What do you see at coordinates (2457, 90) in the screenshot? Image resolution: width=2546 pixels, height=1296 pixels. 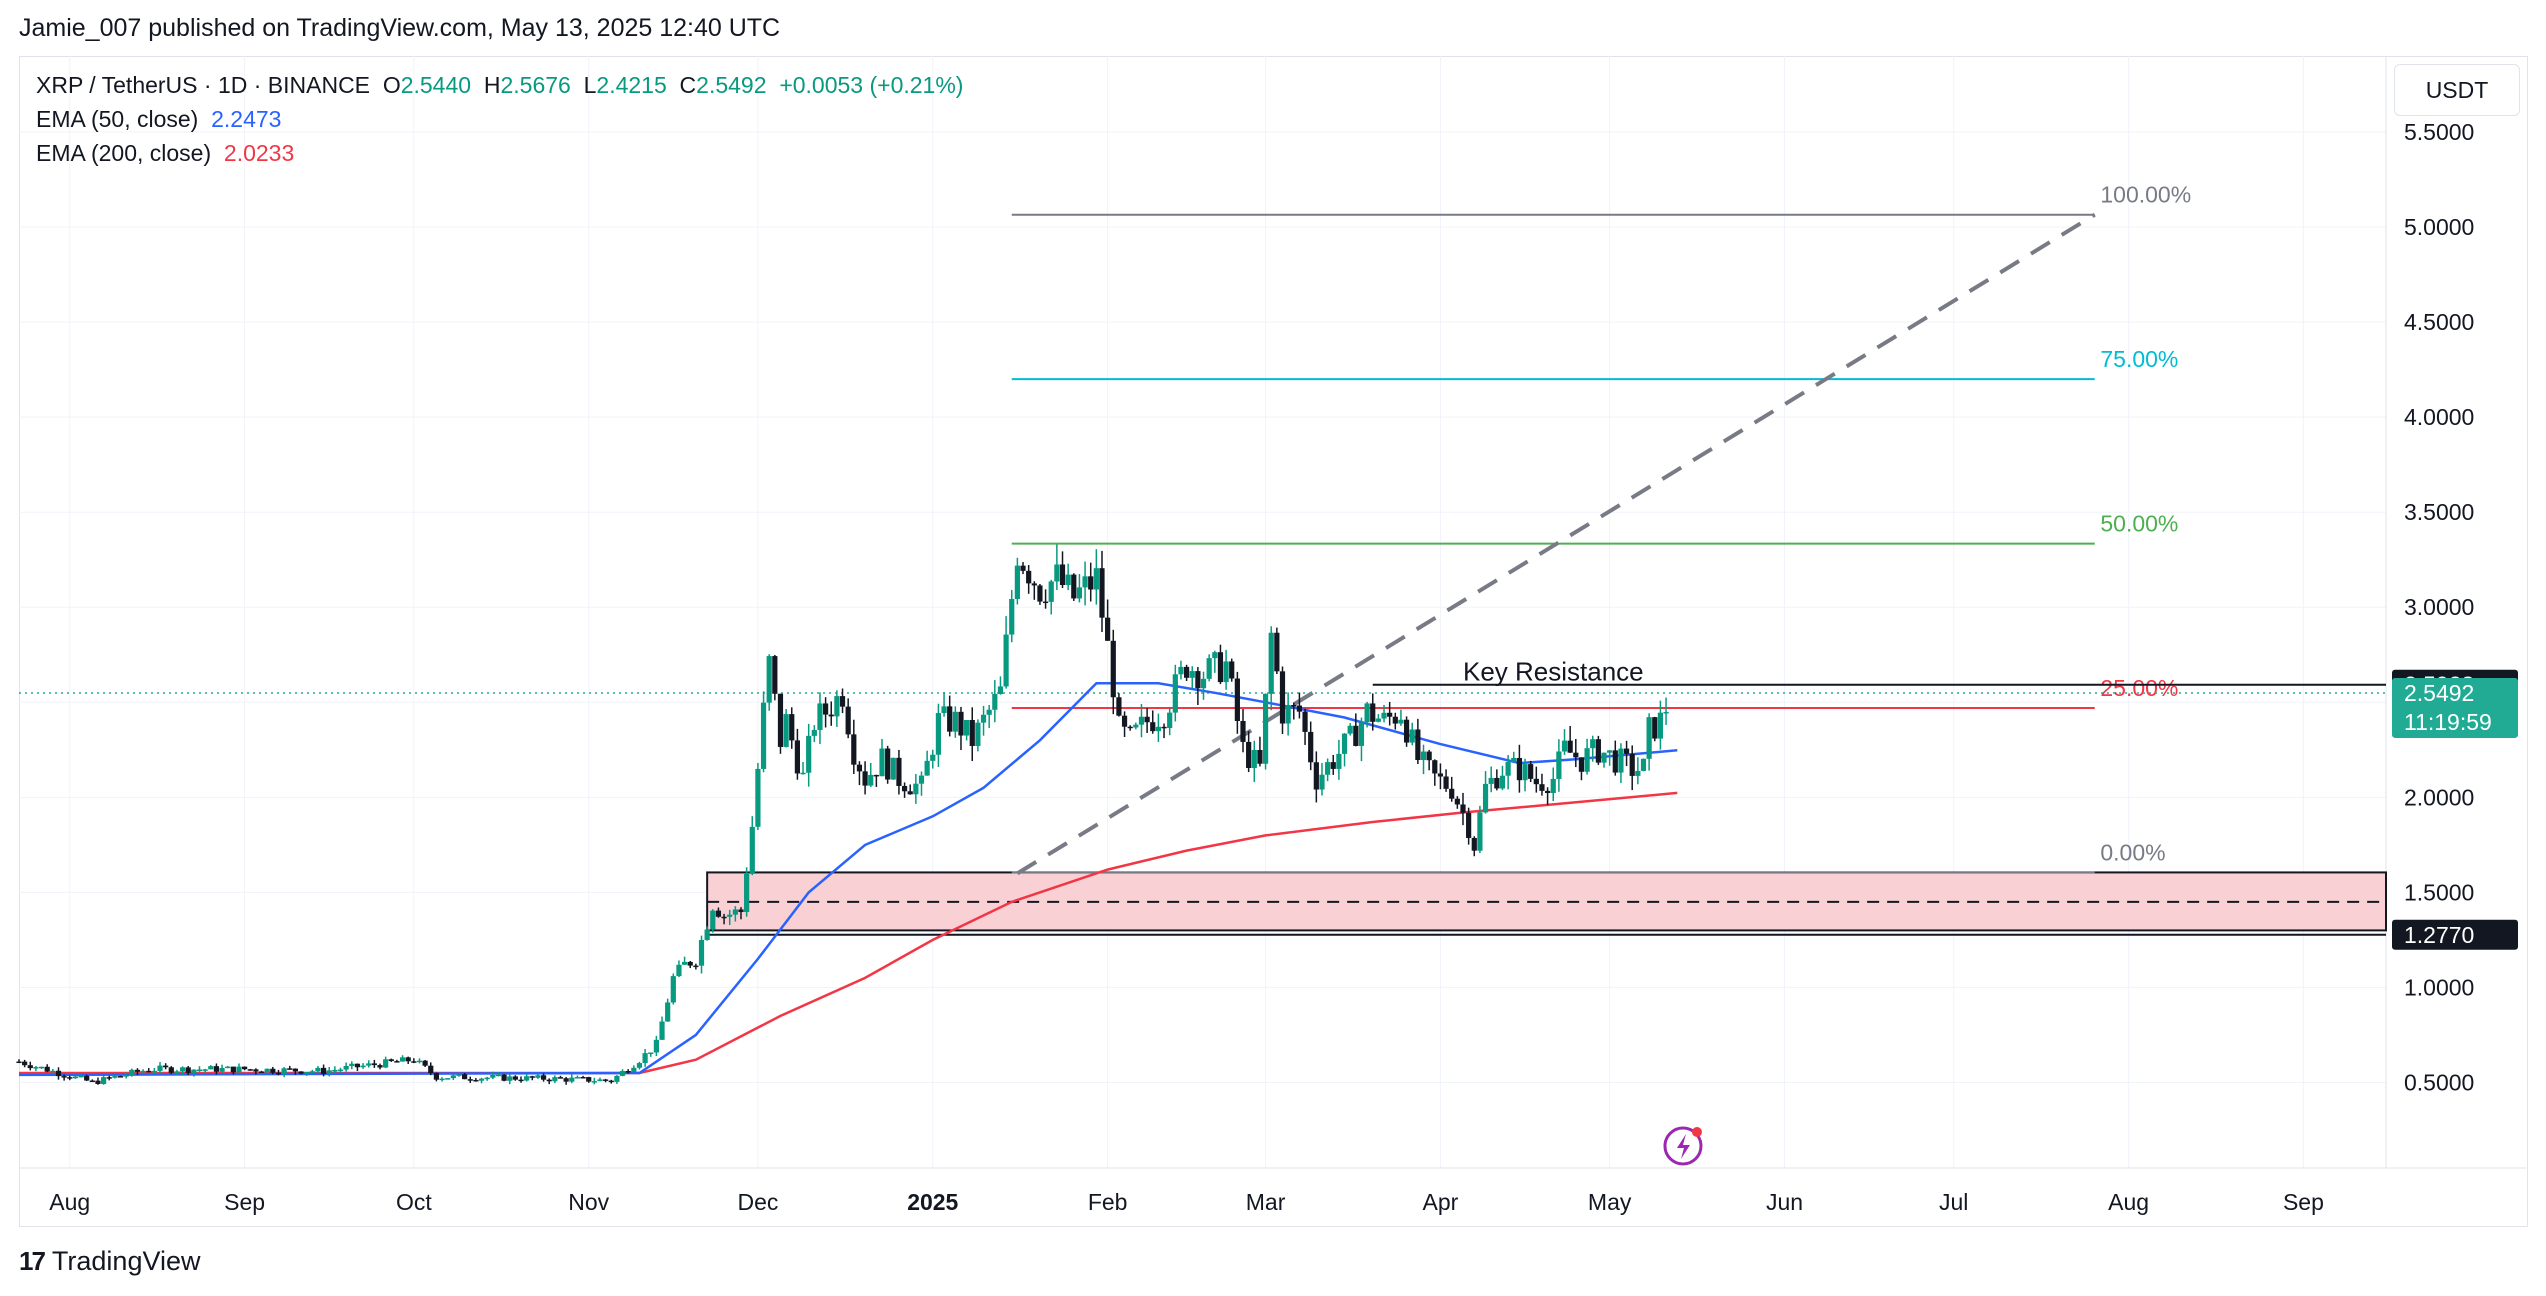 I see `currency-selector-button: USDT` at bounding box center [2457, 90].